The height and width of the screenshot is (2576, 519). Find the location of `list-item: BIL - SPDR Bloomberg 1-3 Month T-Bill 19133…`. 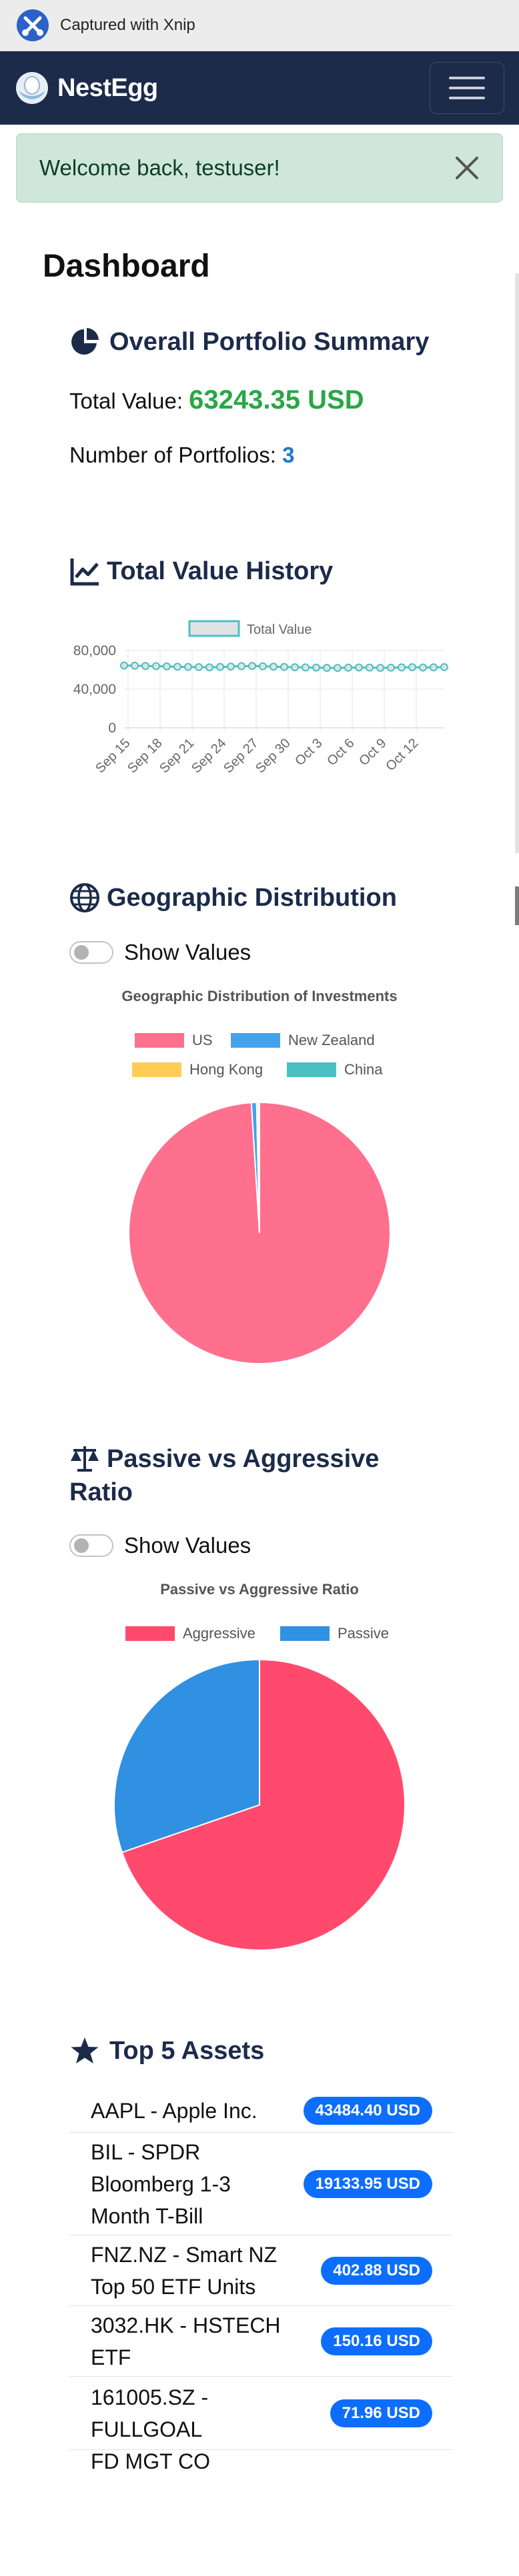

list-item: BIL - SPDR Bloomberg 1-3 Month T-Bill 19133… is located at coordinates (260, 2184).